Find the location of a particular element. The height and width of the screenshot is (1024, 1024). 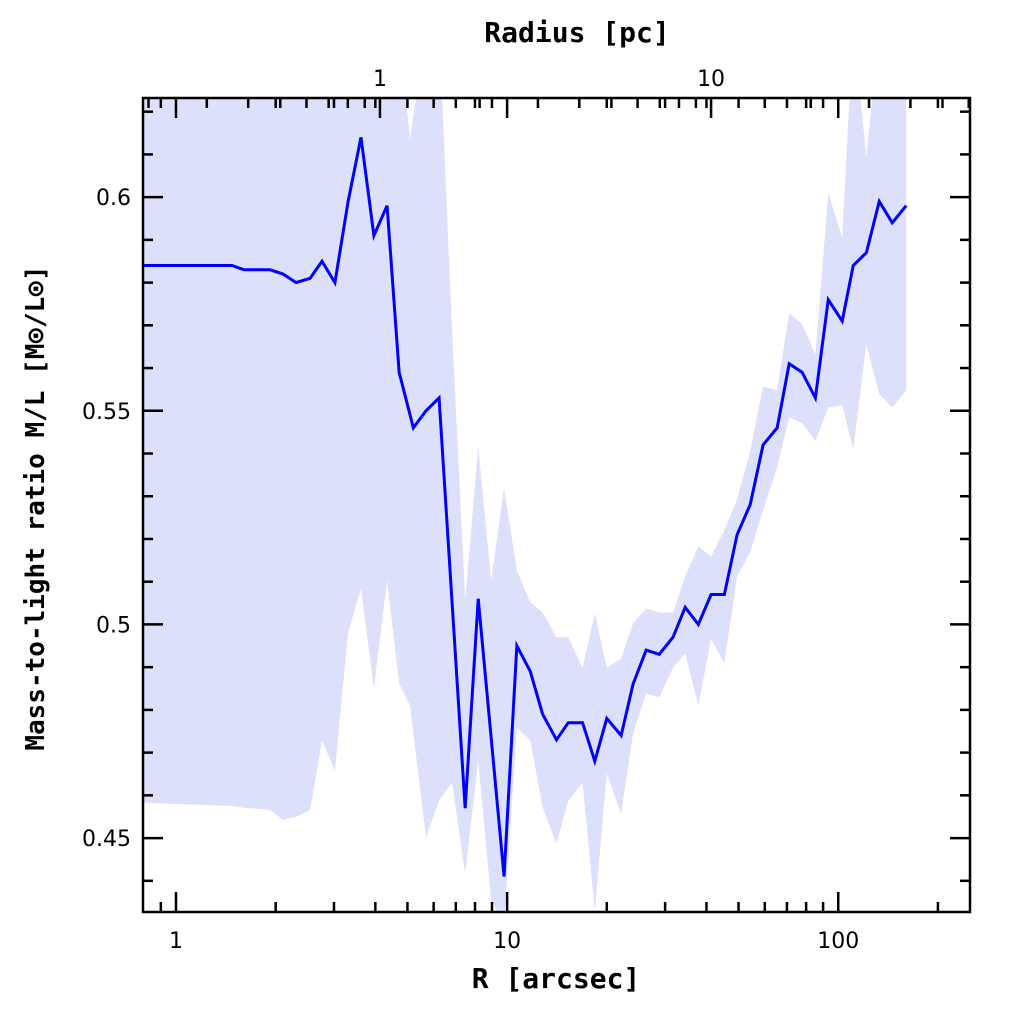

top-tick-label: 10 is located at coordinates (711, 79).